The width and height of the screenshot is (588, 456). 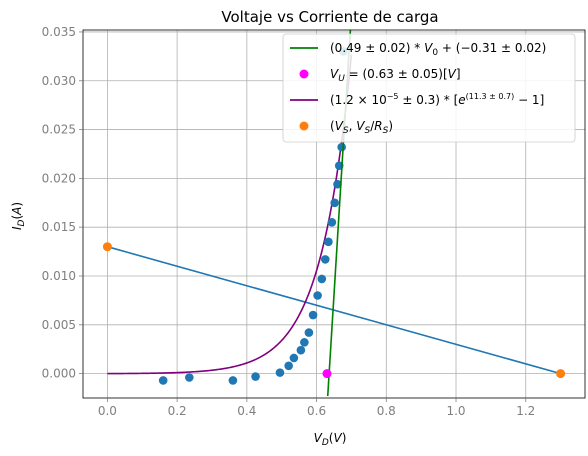 I want to click on legend-threshold-unit: V, so click(x=452, y=74).